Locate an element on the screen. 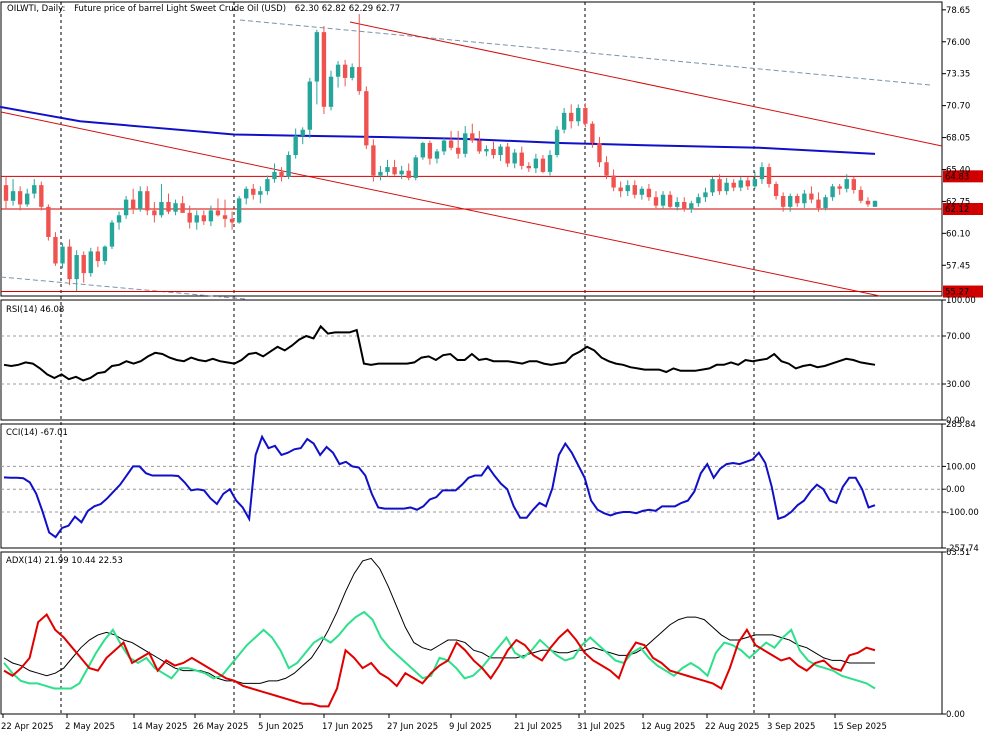 The width and height of the screenshot is (983, 737). time-axis-label: 12 Aug 2025 is located at coordinates (668, 727).